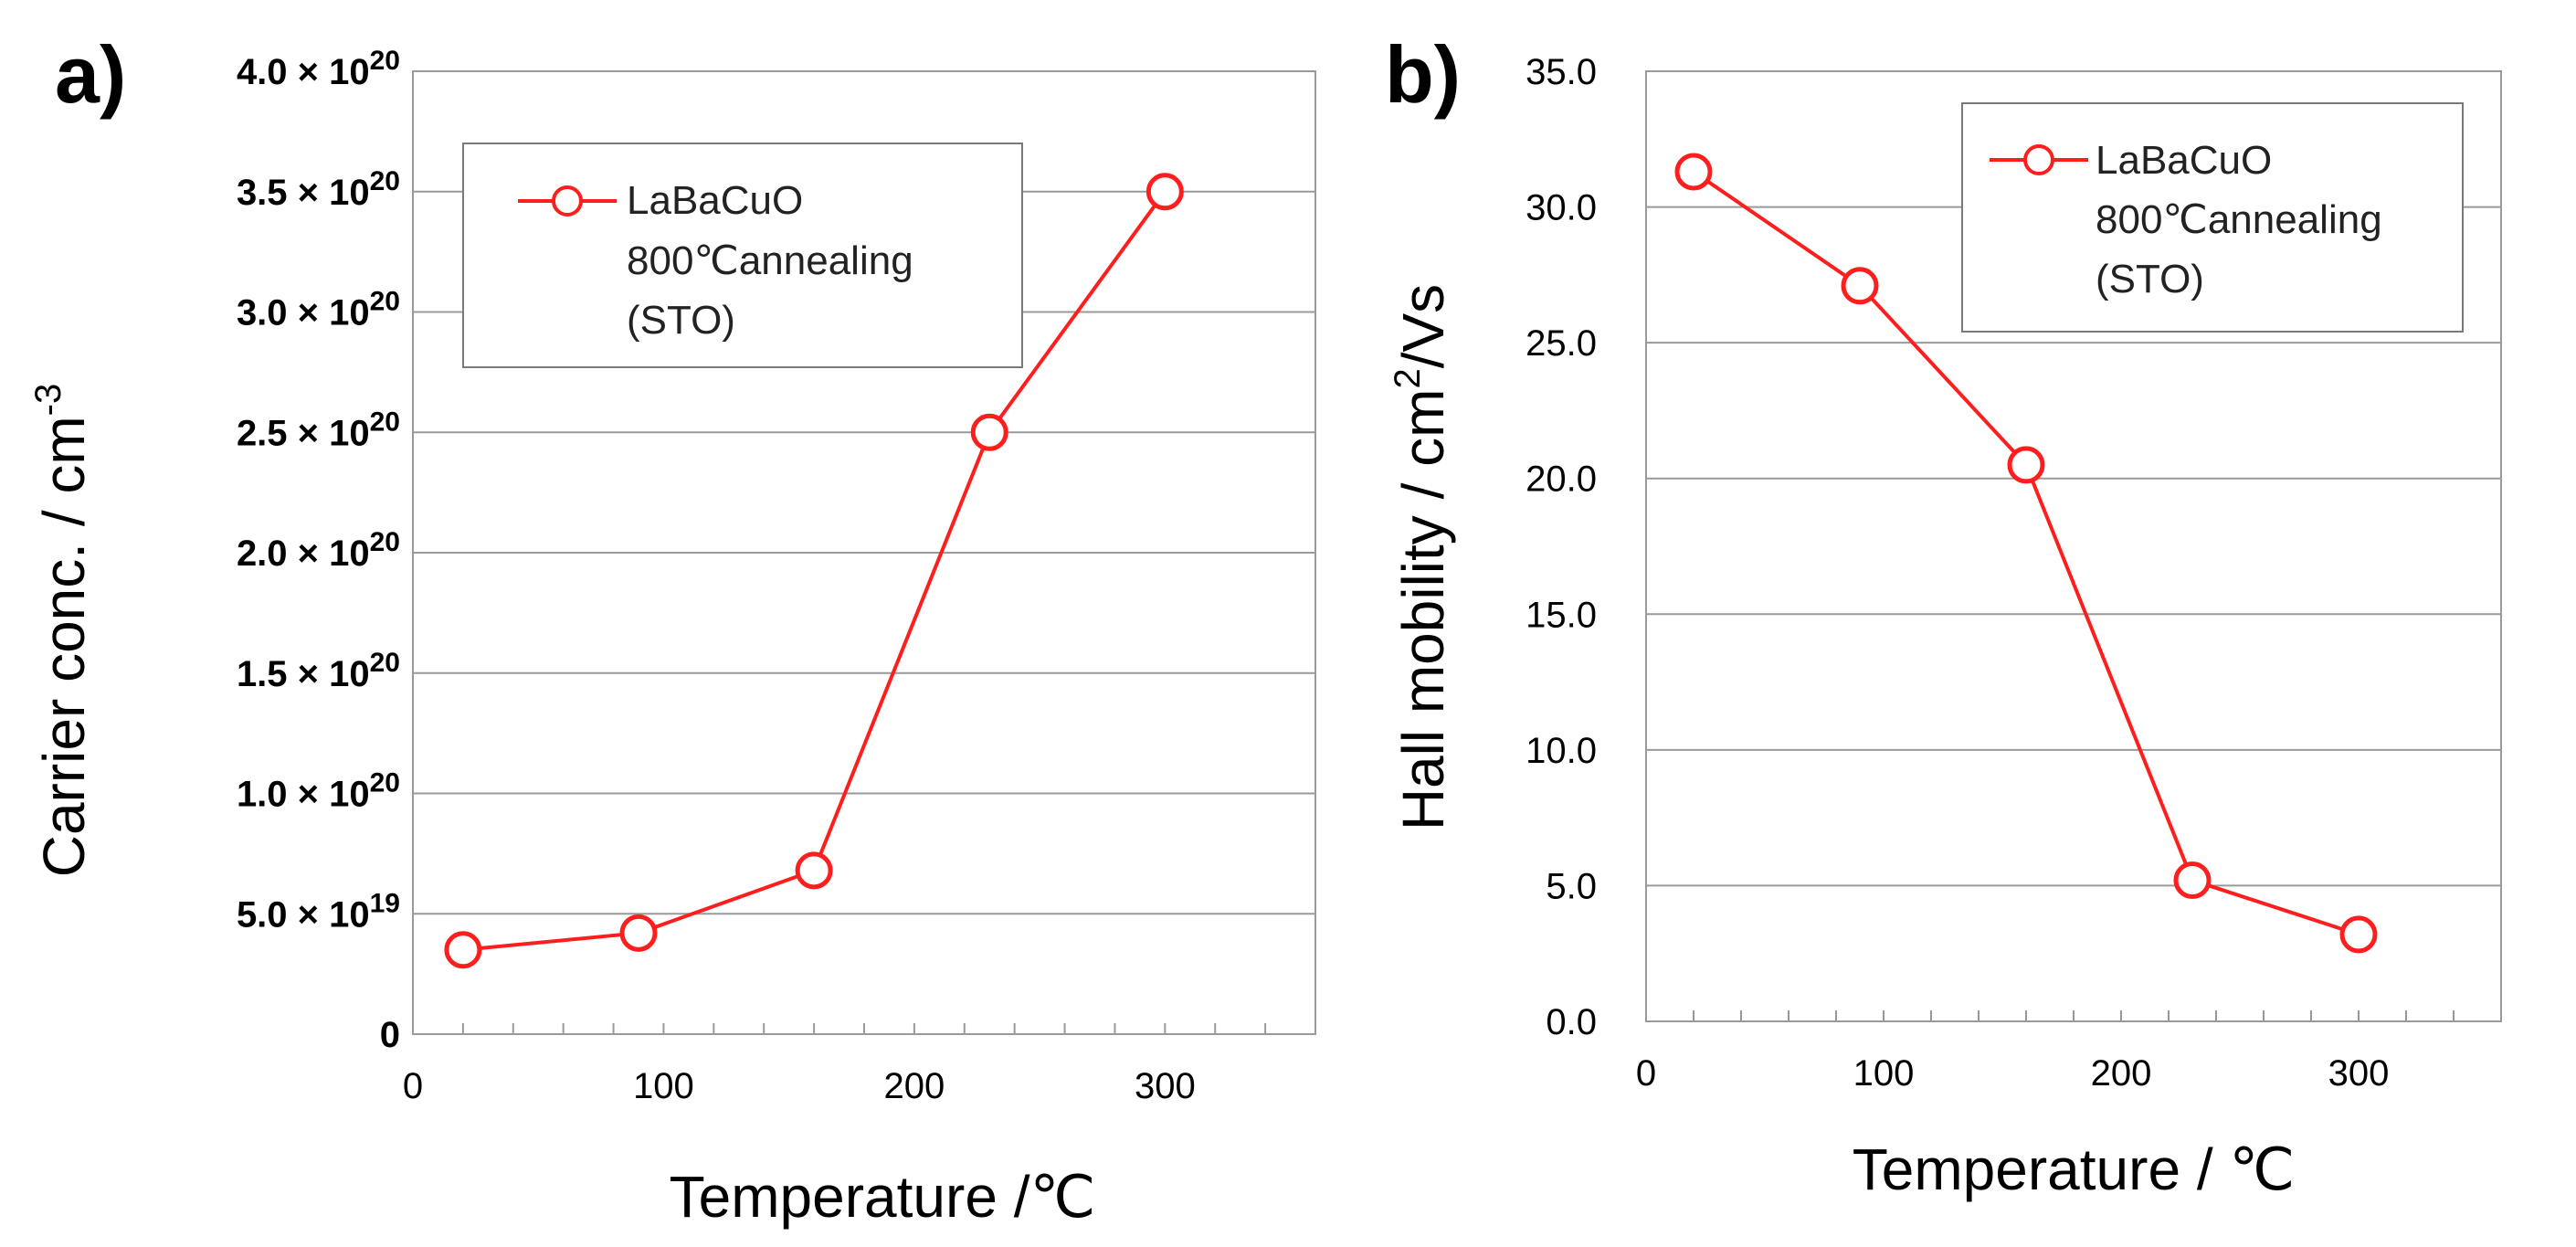  Describe the element at coordinates (303, 795) in the screenshot. I see `panel-a-y-tick-label-base: 1.0 × 10` at that location.